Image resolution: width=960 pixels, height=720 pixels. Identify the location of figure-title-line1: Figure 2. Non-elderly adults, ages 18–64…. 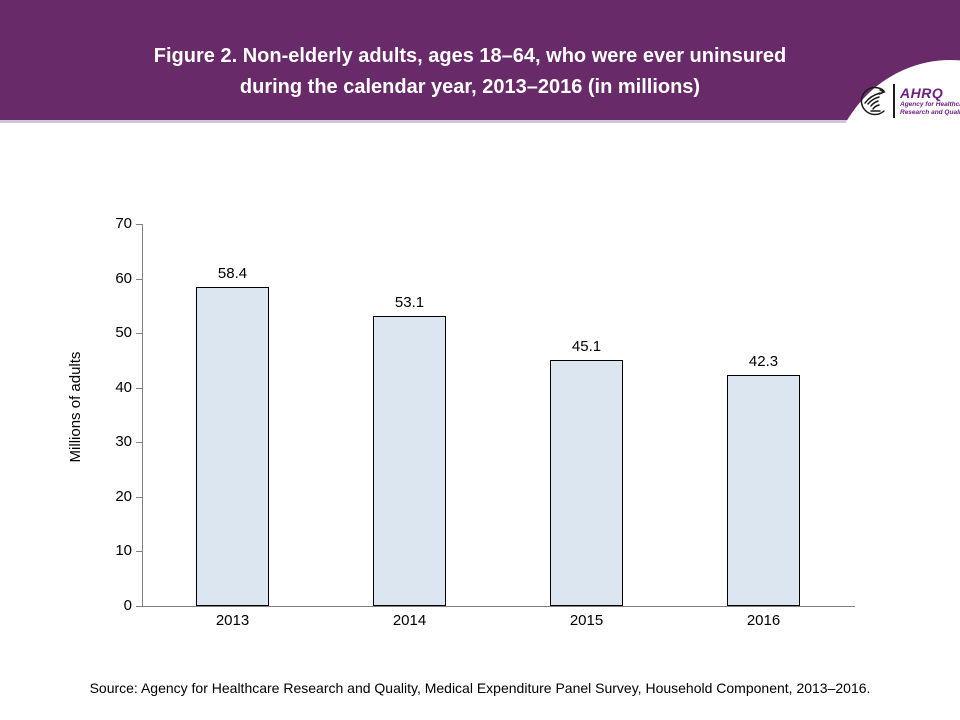
(470, 56).